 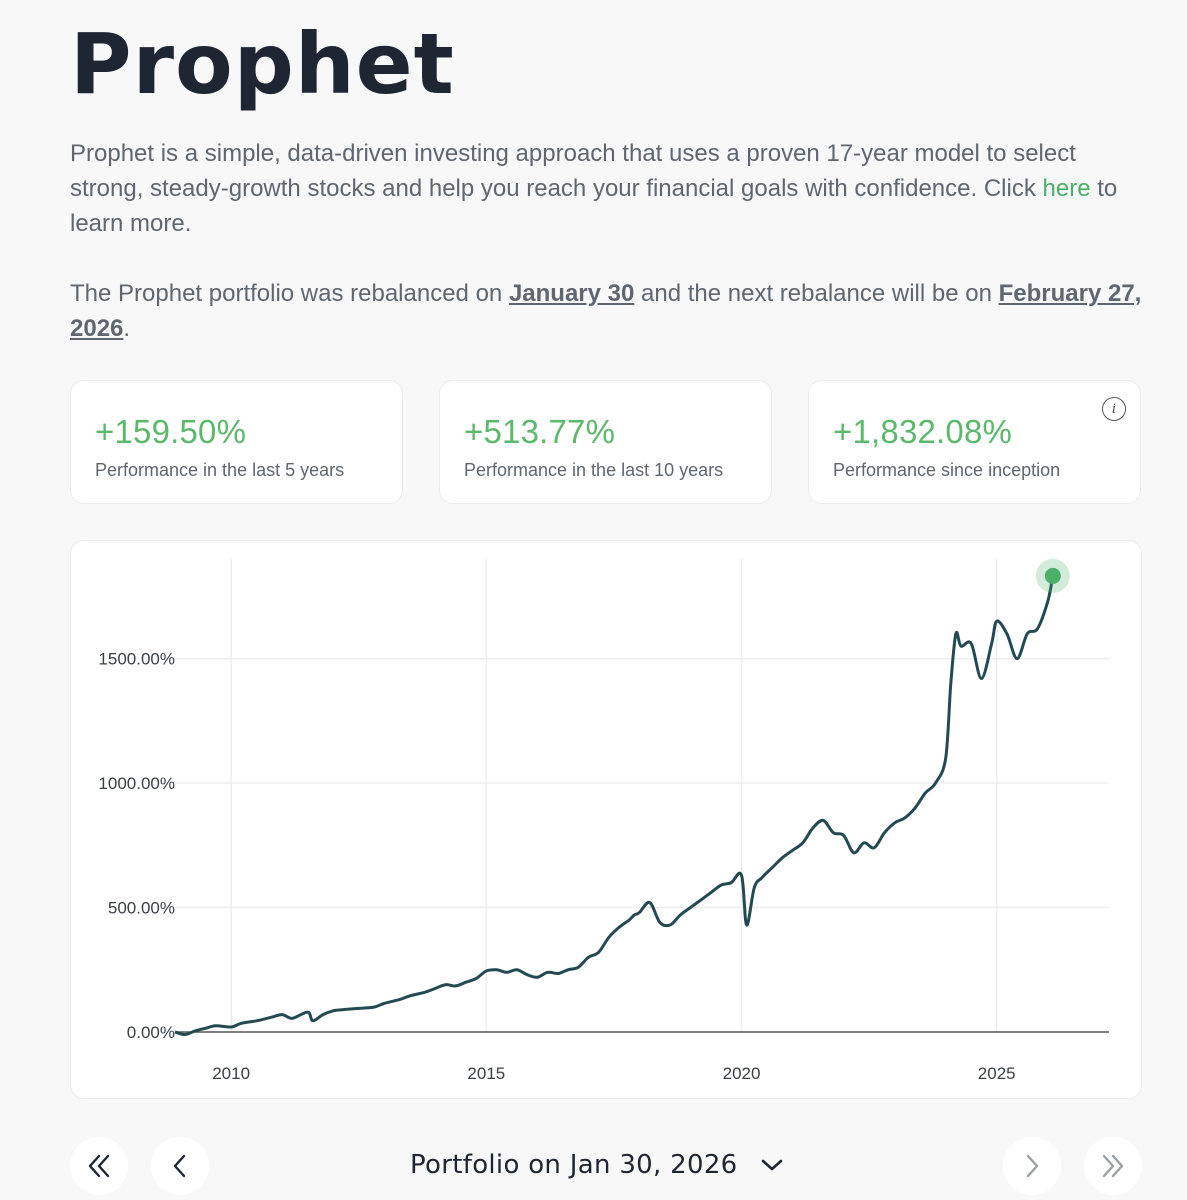 I want to click on last-portfolio-button, so click(x=1113, y=1166).